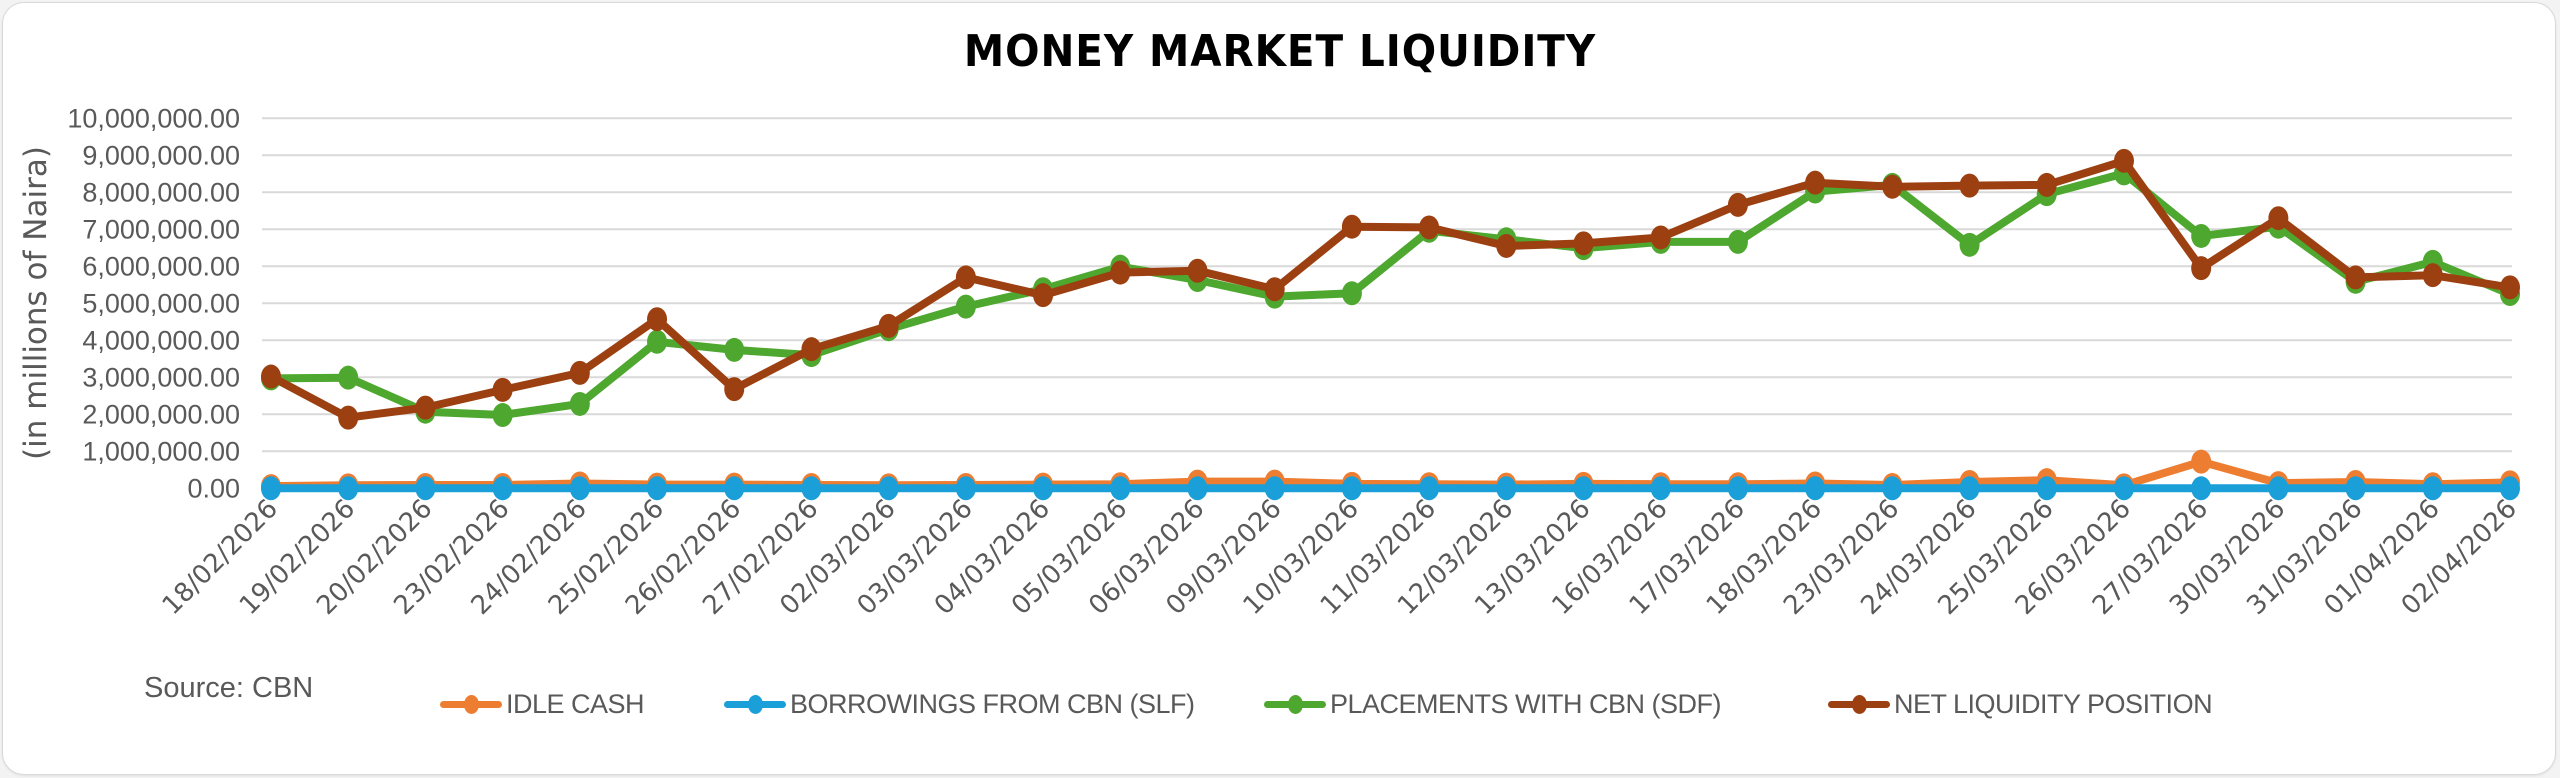 Image resolution: width=2560 pixels, height=778 pixels. Describe the element at coordinates (575, 703) in the screenshot. I see `legend-label: IDLE CASH` at that location.